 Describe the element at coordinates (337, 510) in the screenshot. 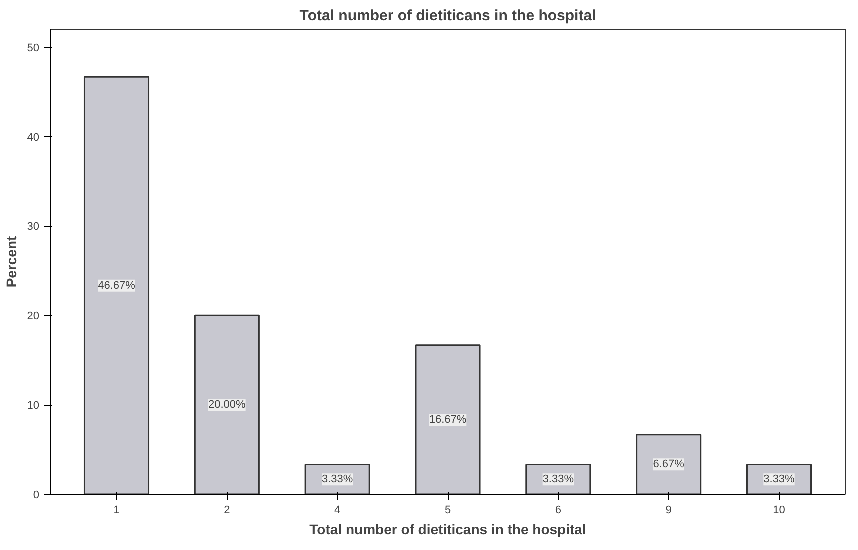

I see `x-tick-label: 4` at that location.